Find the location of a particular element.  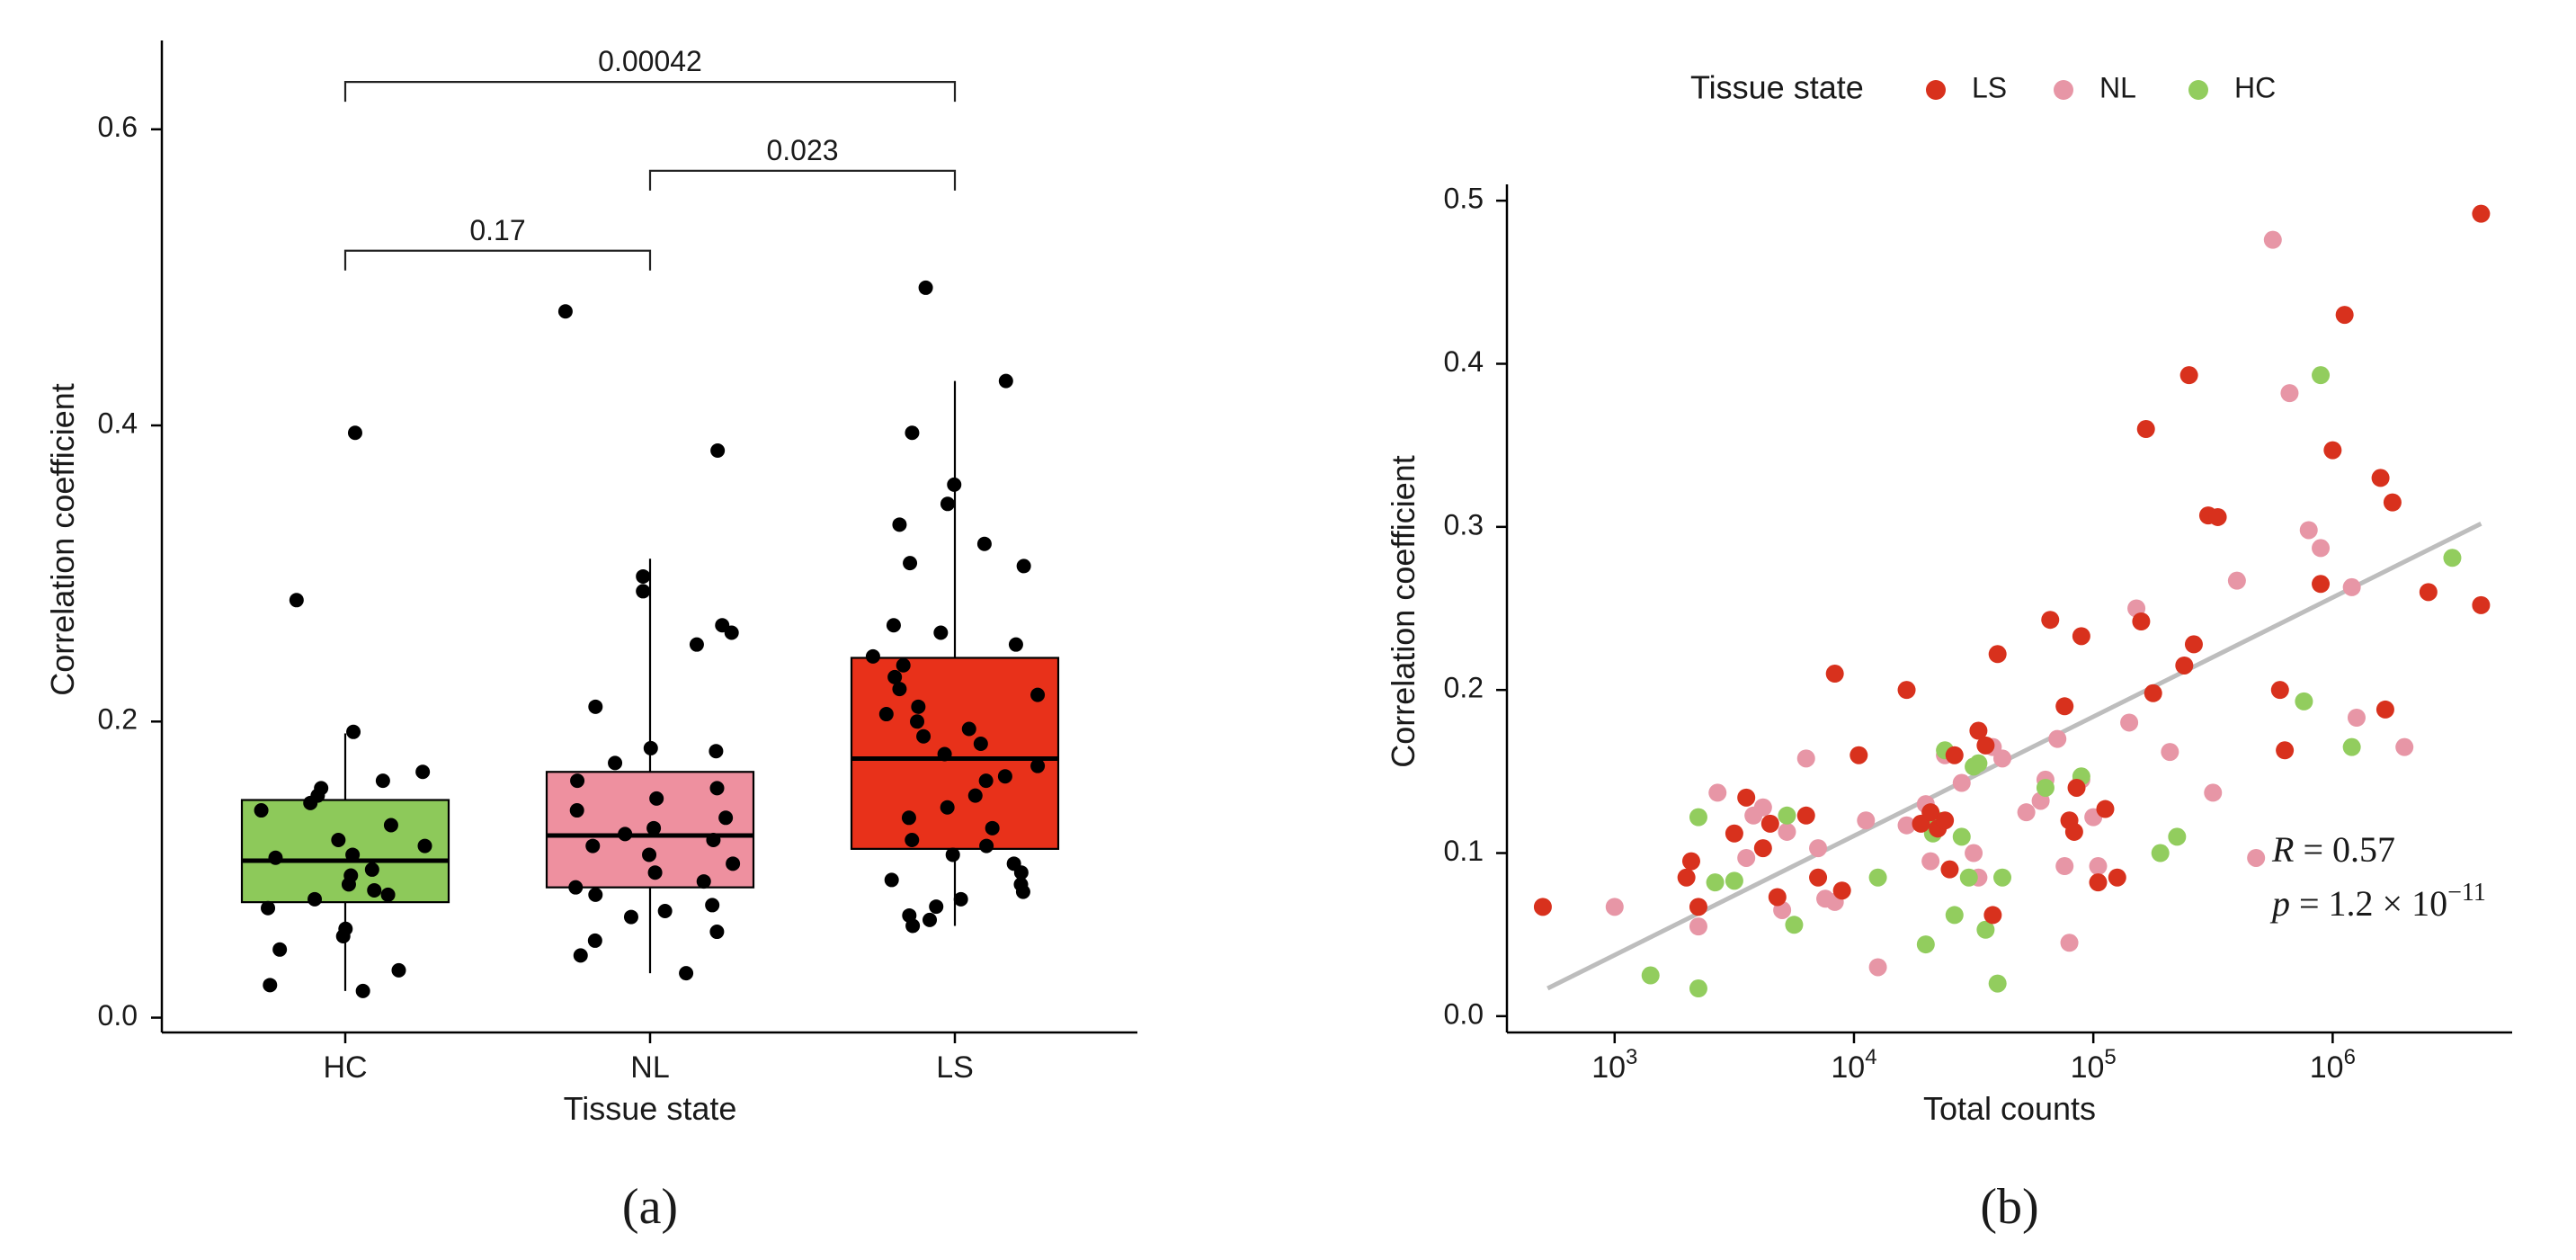

a-panel-label: (a) is located at coordinates (650, 1207).